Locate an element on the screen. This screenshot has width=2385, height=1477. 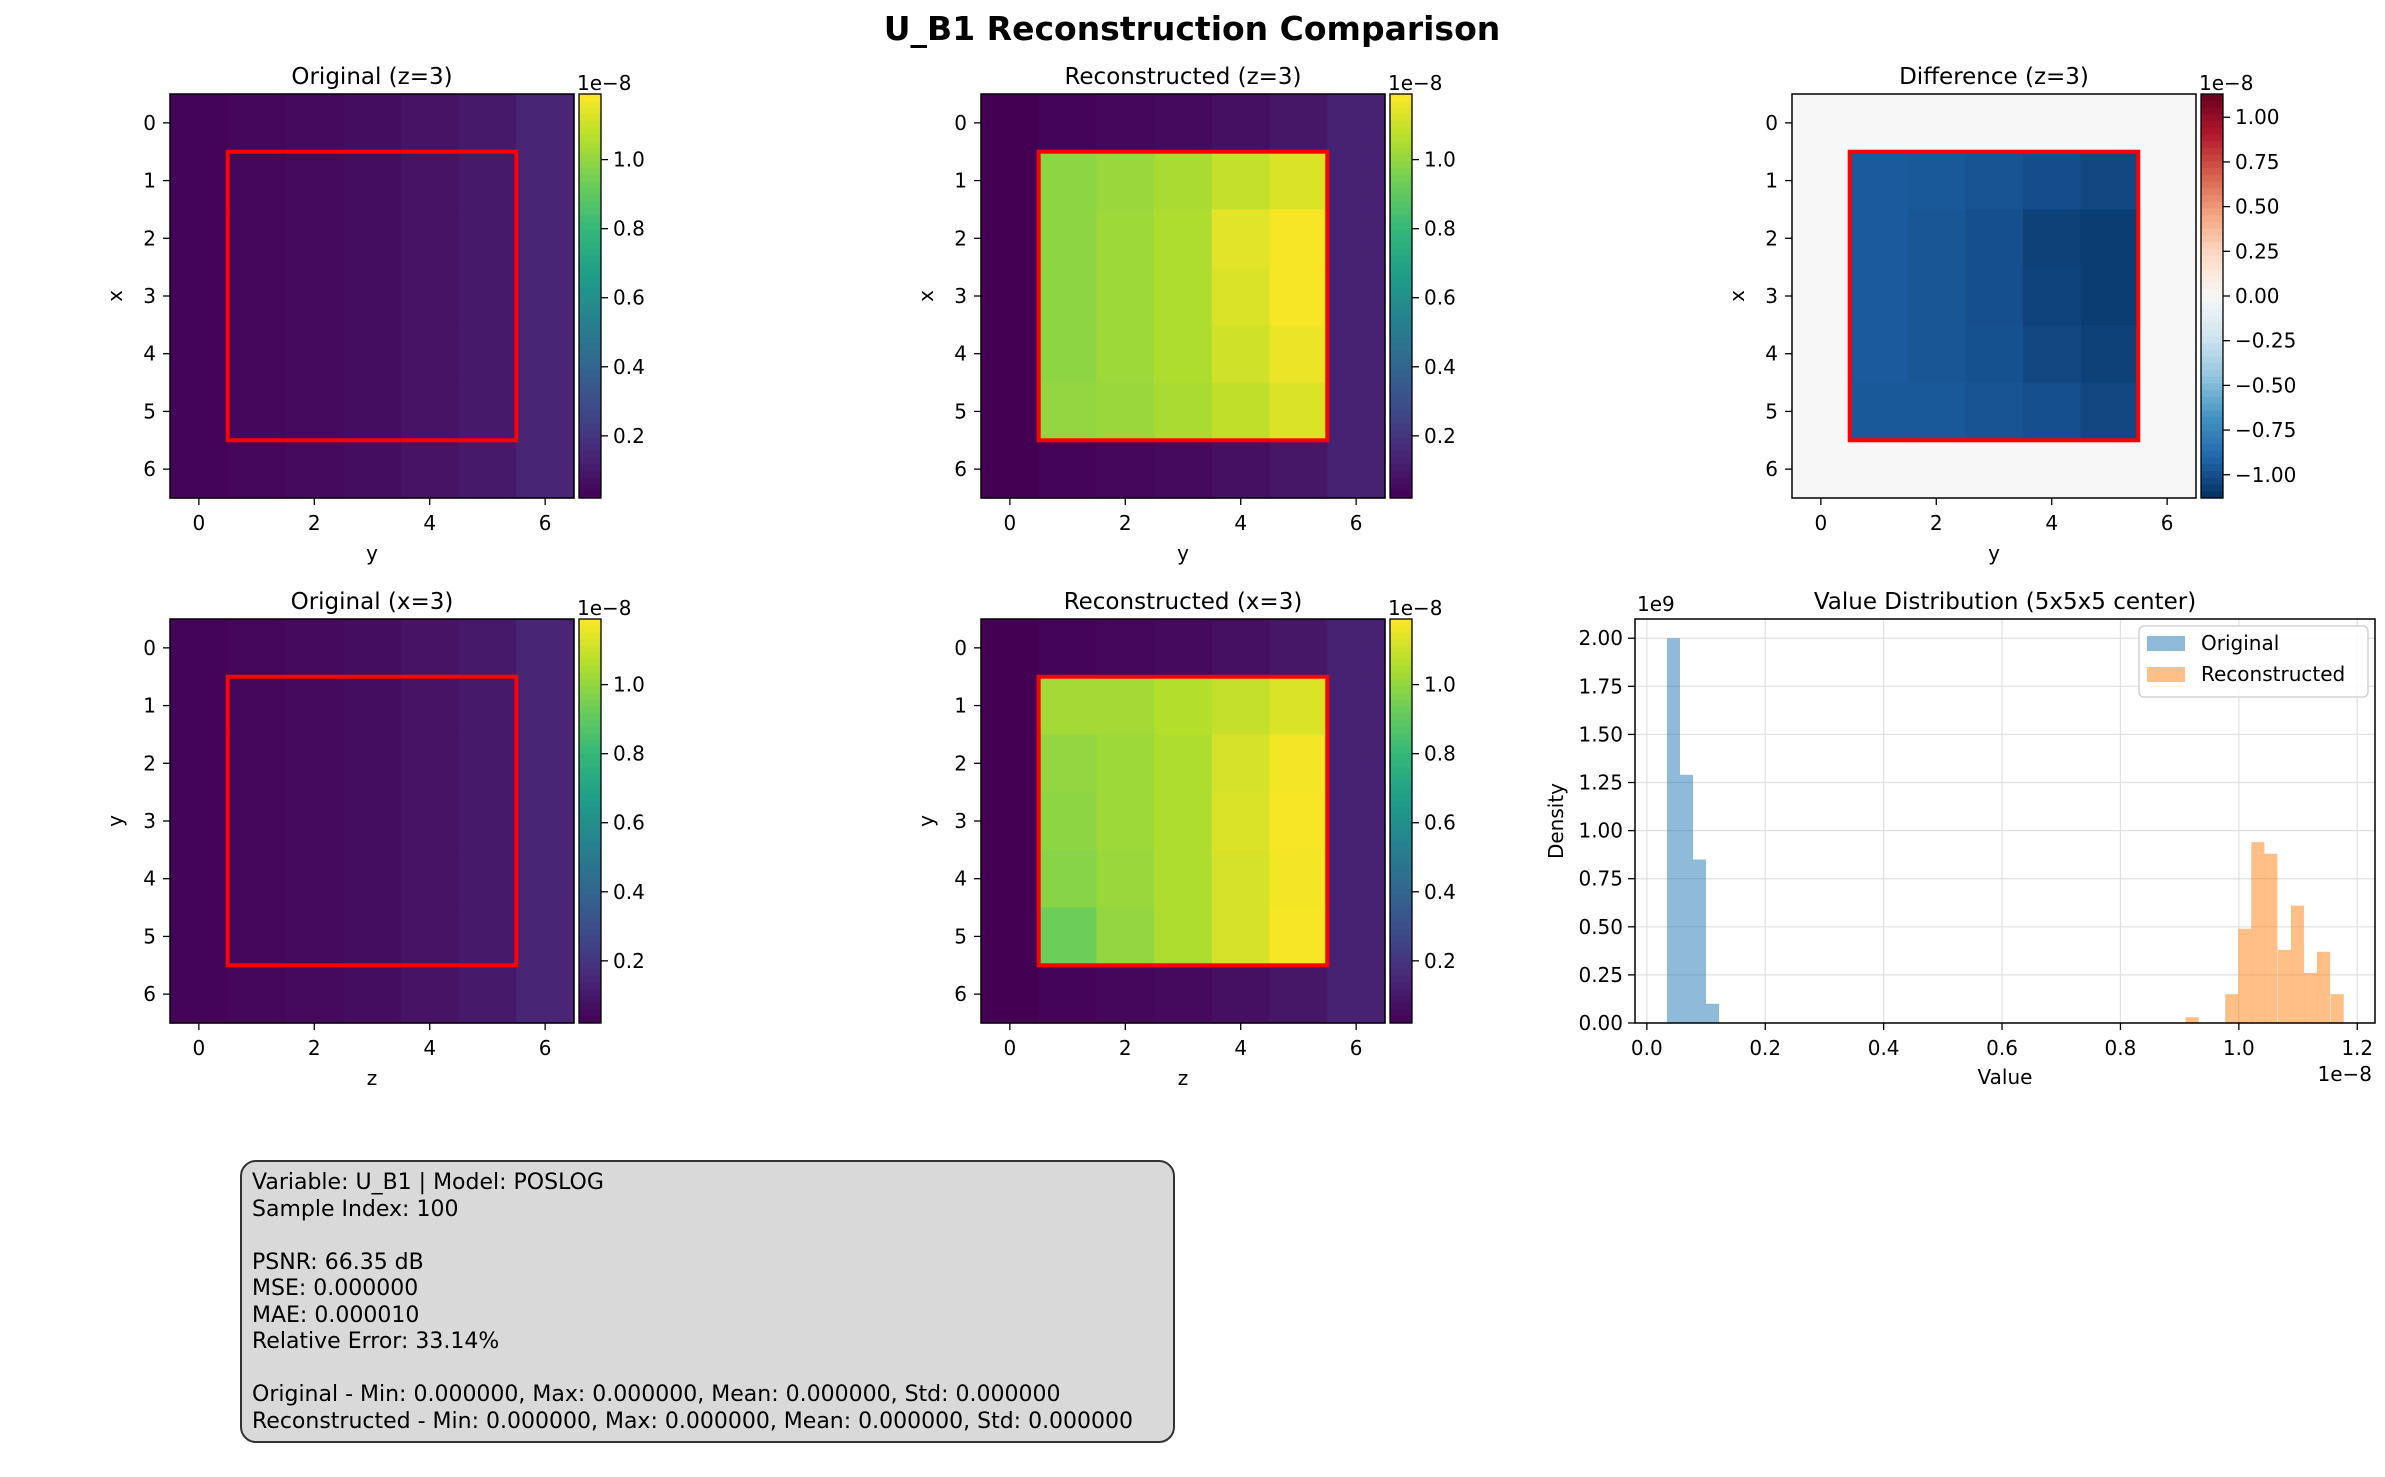
y-tick-label: 2 is located at coordinates (149, 763).